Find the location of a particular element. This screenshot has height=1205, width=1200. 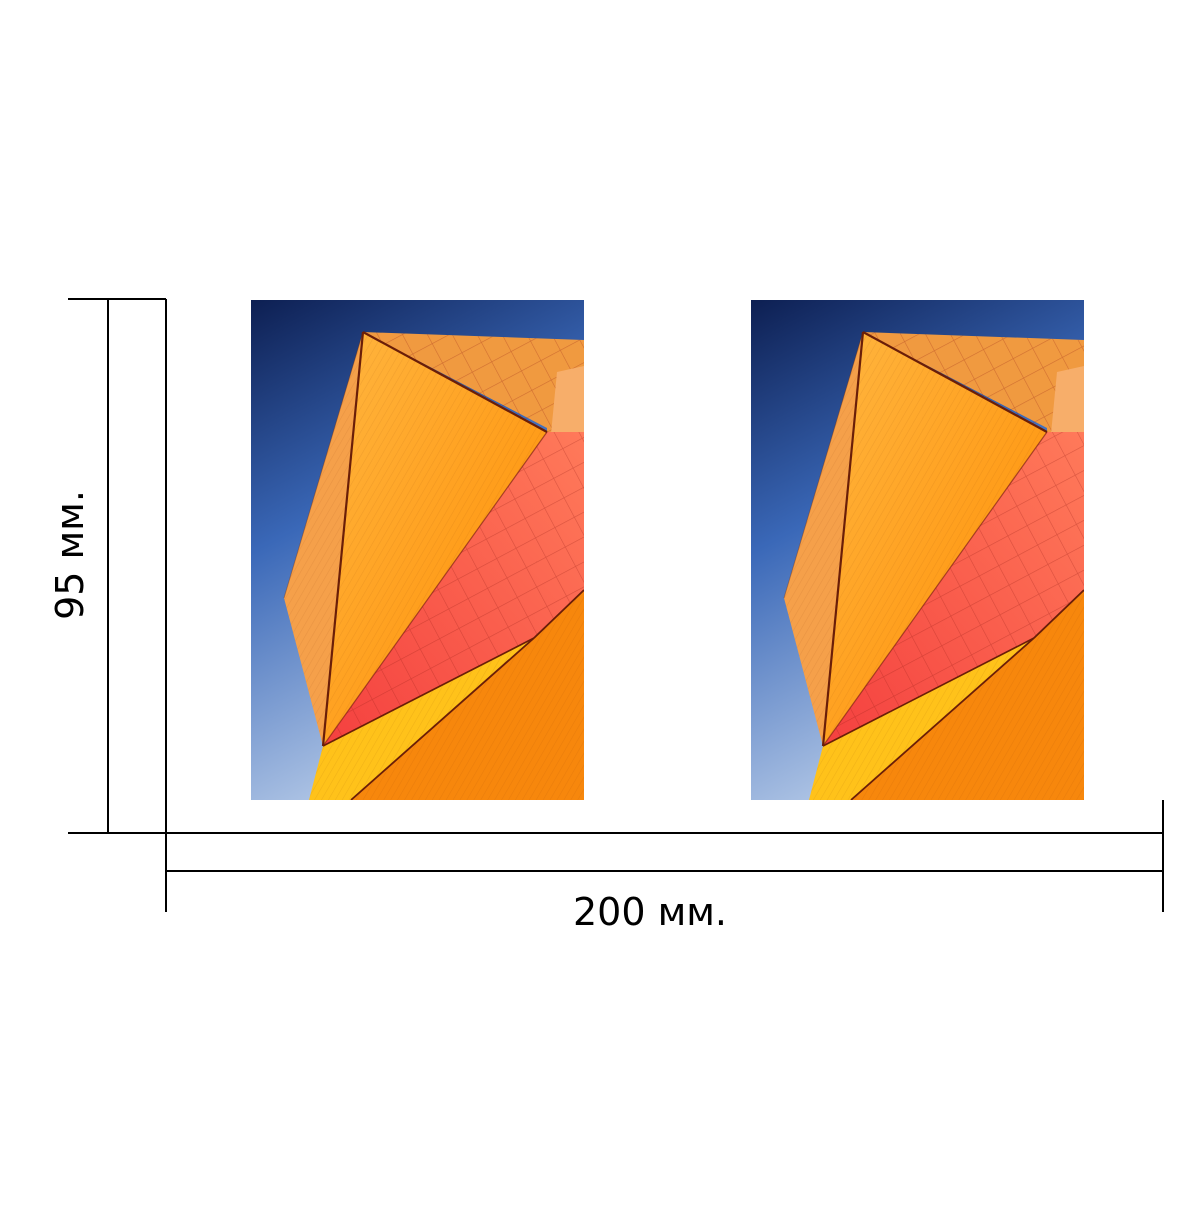

height-dimension-label: 95 мм. is located at coordinates (70, 555).